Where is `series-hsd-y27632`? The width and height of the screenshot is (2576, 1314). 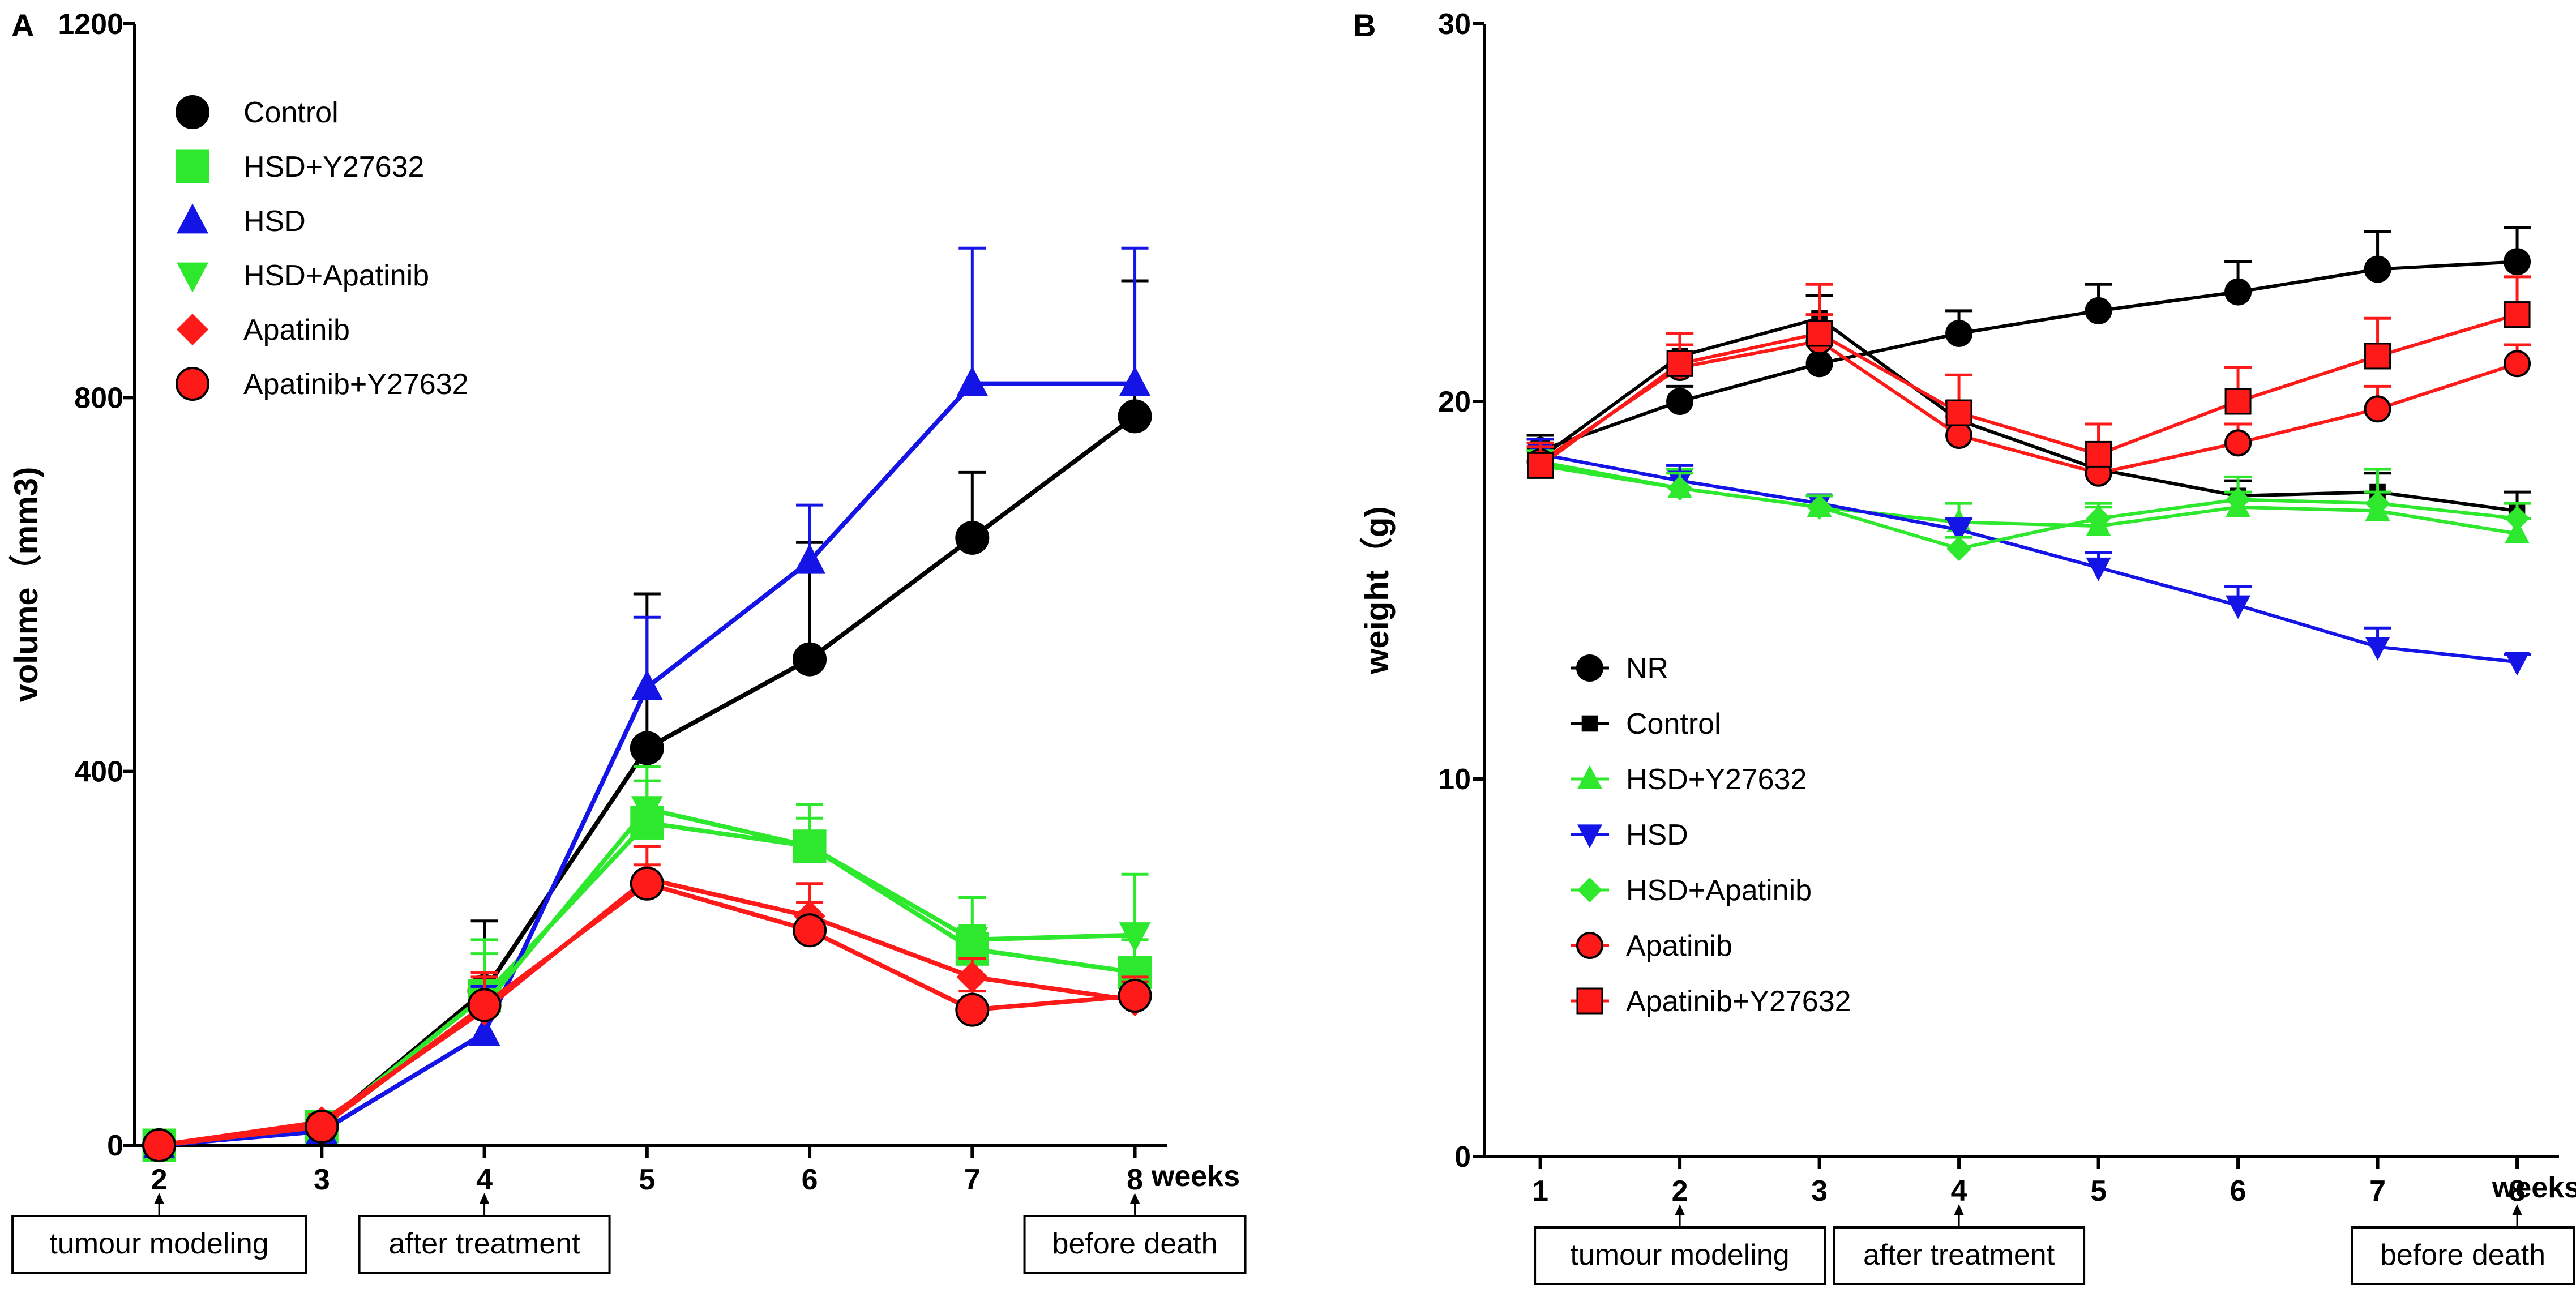 series-hsd-y27632 is located at coordinates (647, 970).